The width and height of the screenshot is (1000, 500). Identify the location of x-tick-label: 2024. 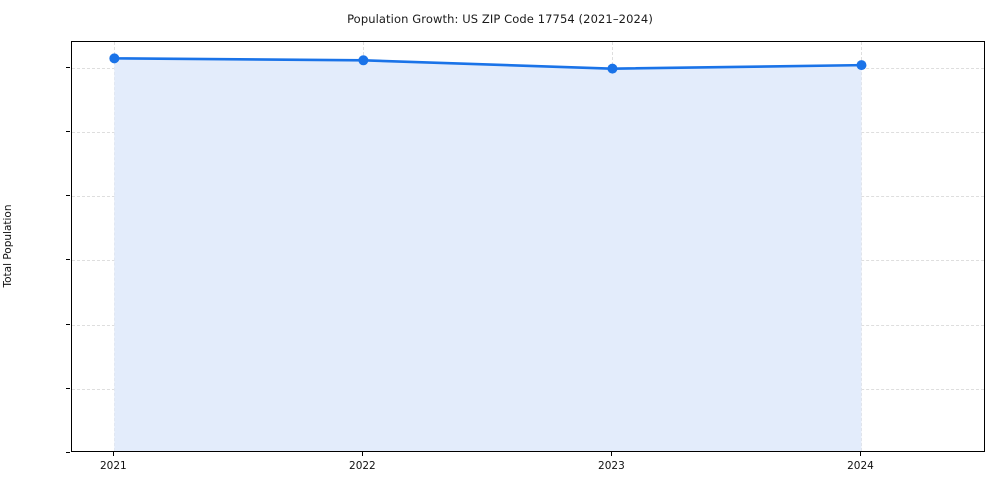
(860, 466).